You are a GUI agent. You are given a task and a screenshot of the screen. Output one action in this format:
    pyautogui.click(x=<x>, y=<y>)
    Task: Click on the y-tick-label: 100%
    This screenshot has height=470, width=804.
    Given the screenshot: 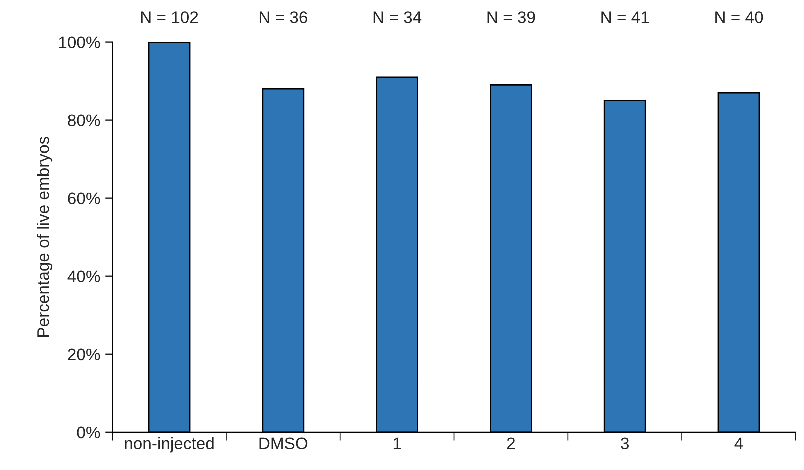 What is the action you would take?
    pyautogui.click(x=79, y=42)
    